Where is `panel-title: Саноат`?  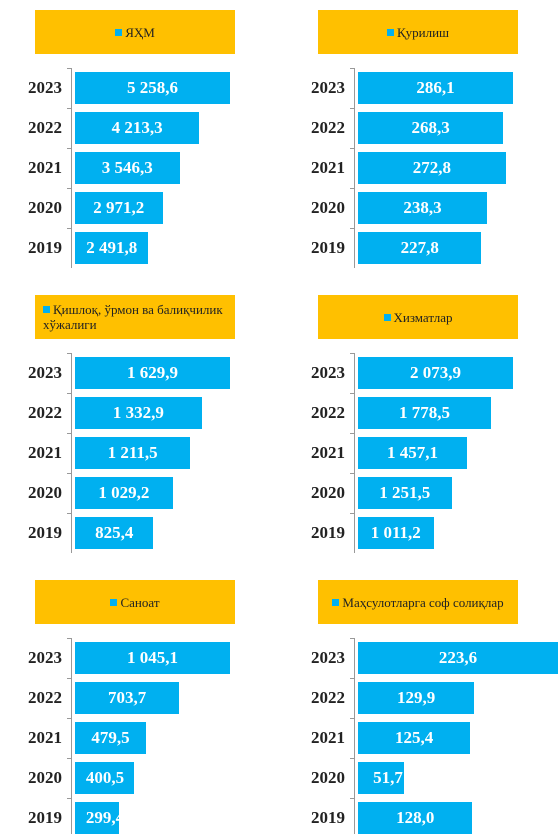
panel-title: Саноат is located at coordinates (135, 602).